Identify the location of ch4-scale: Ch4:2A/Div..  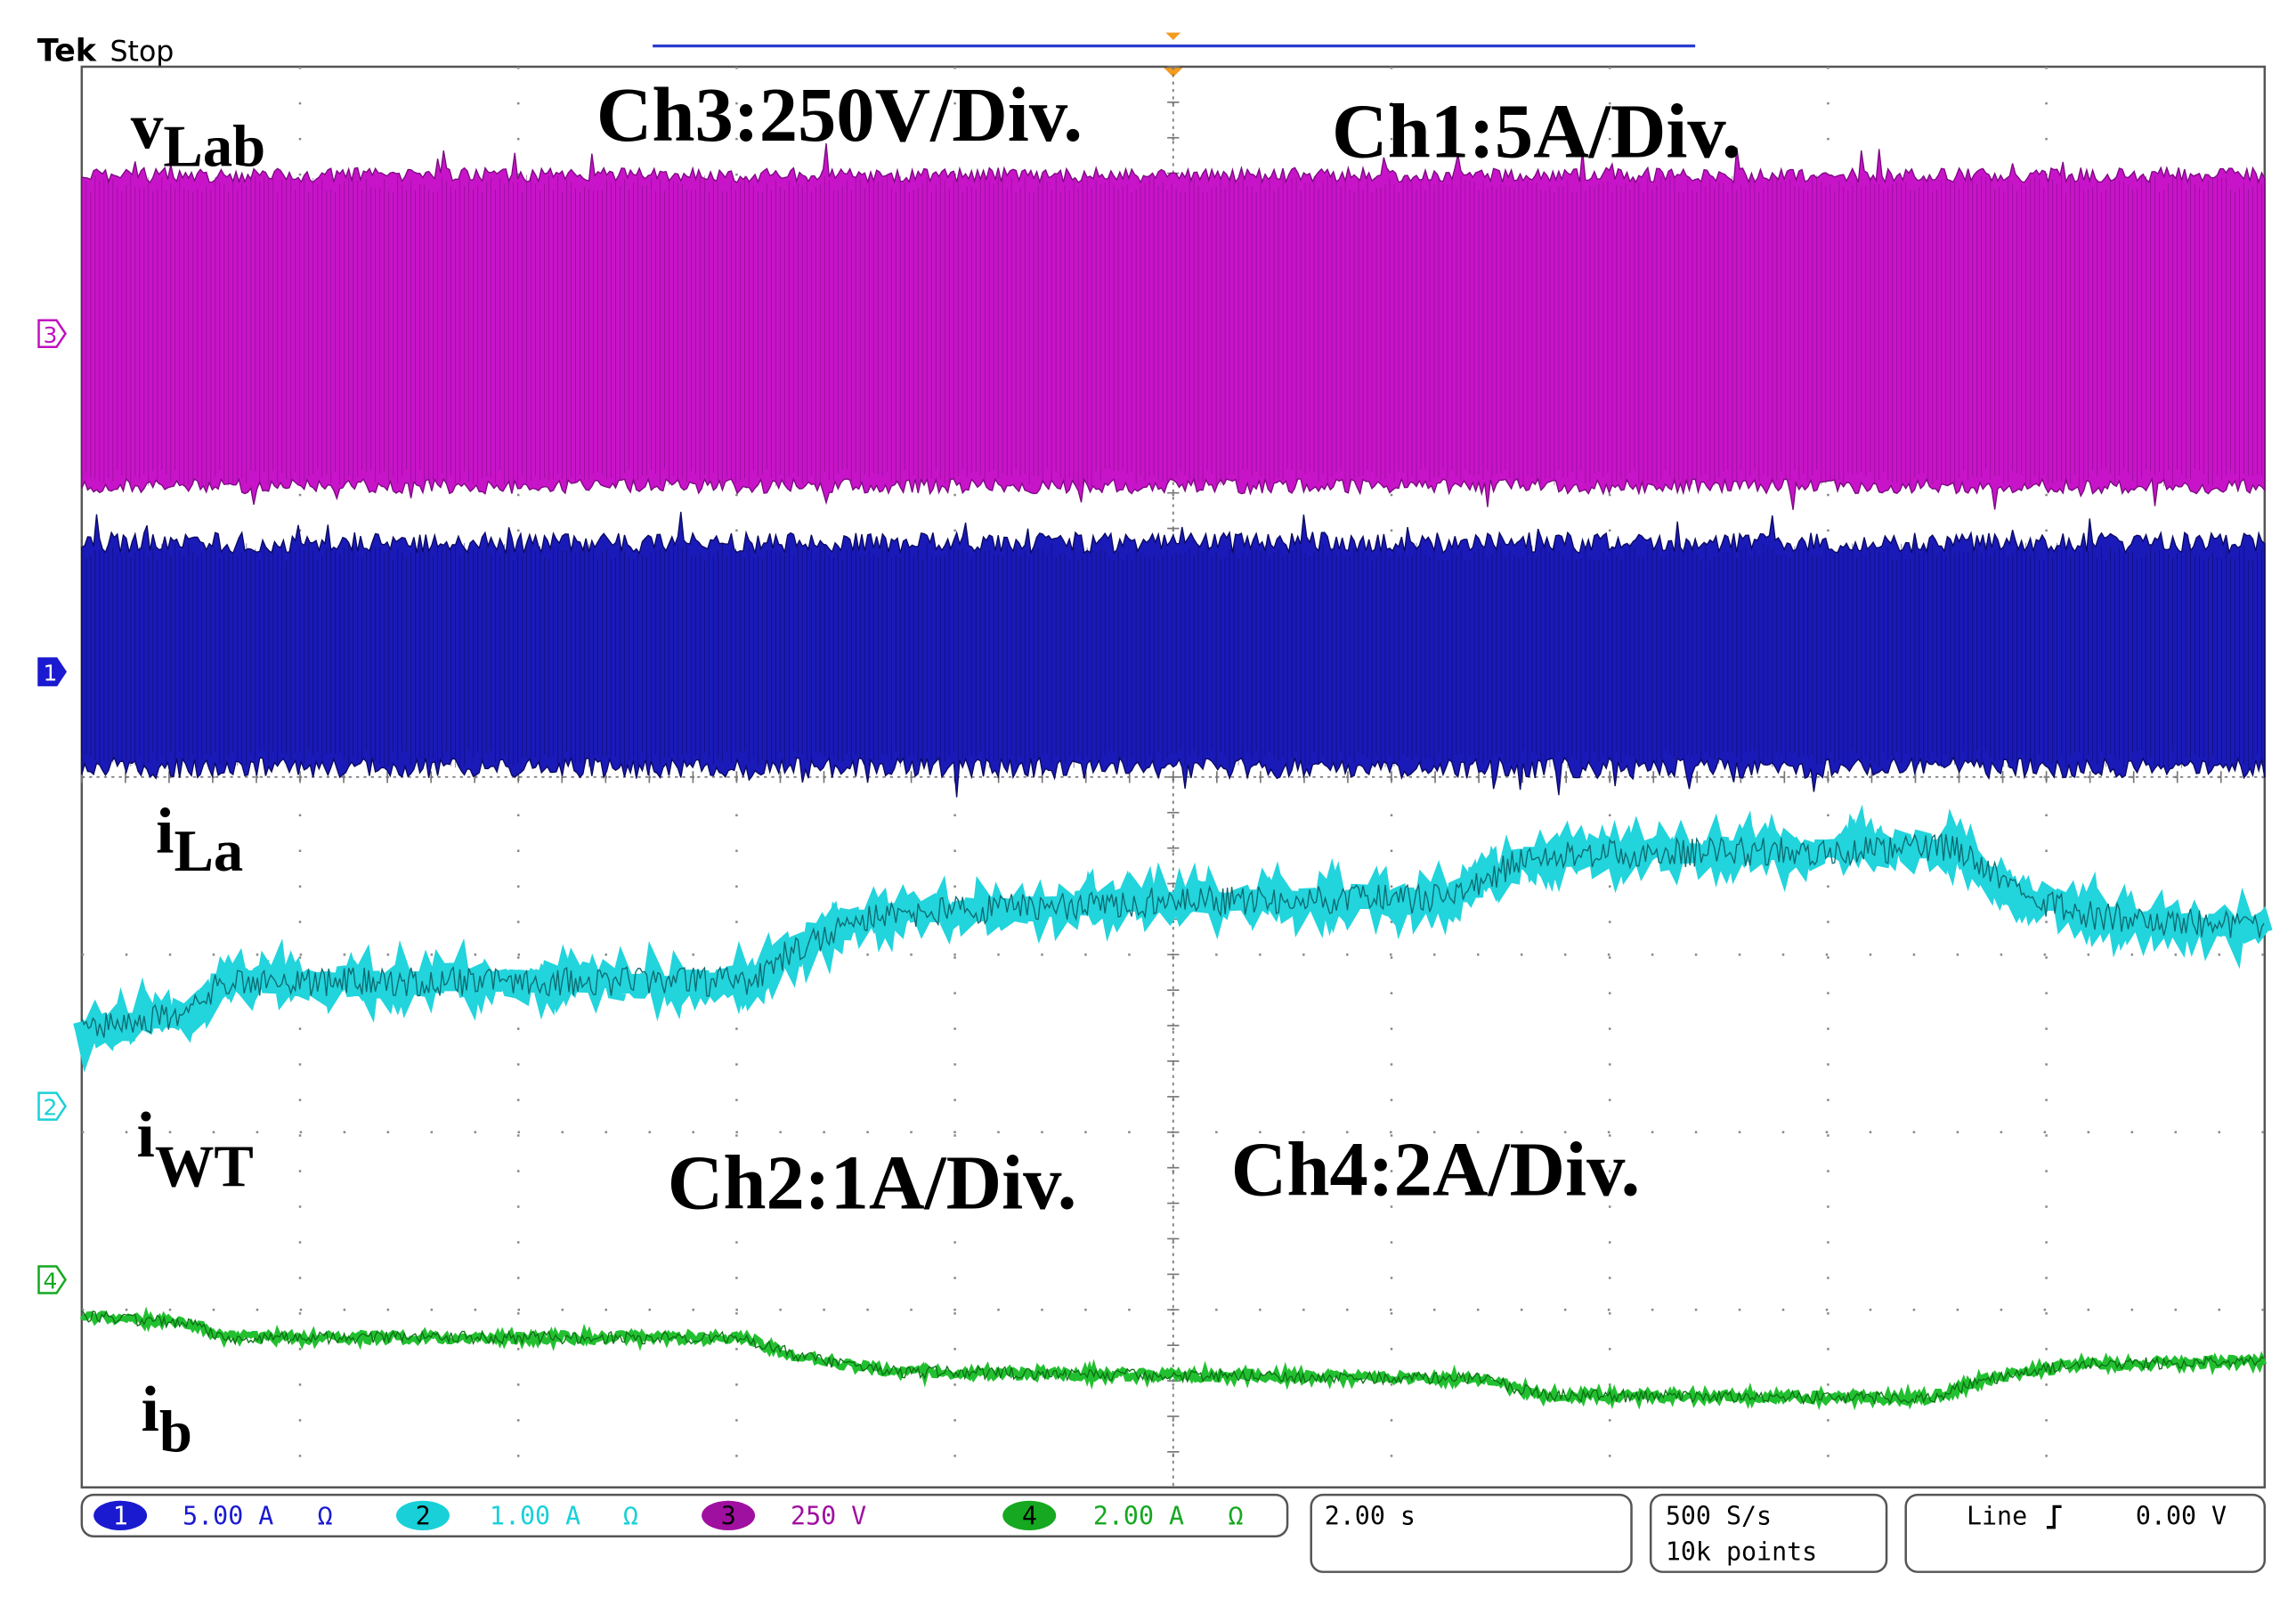
(1436, 1170).